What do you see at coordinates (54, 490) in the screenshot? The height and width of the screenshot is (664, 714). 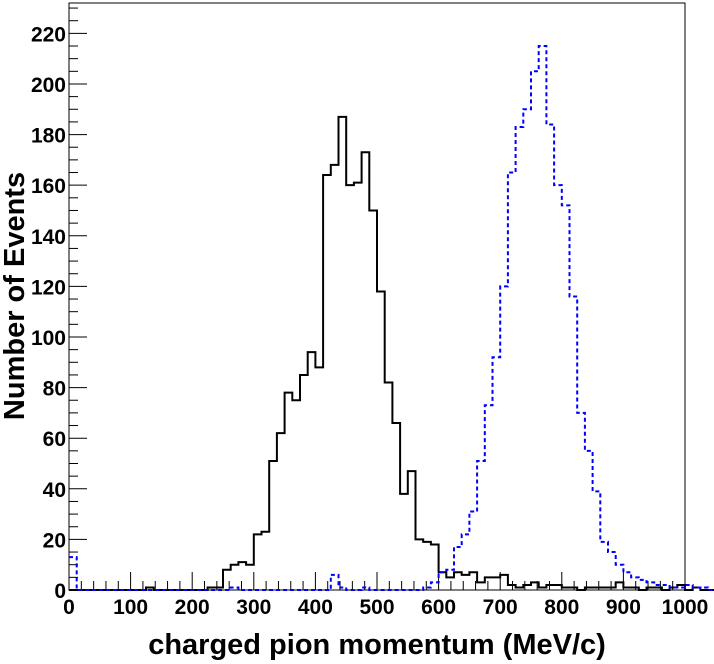 I see `y-tick-label: 40` at bounding box center [54, 490].